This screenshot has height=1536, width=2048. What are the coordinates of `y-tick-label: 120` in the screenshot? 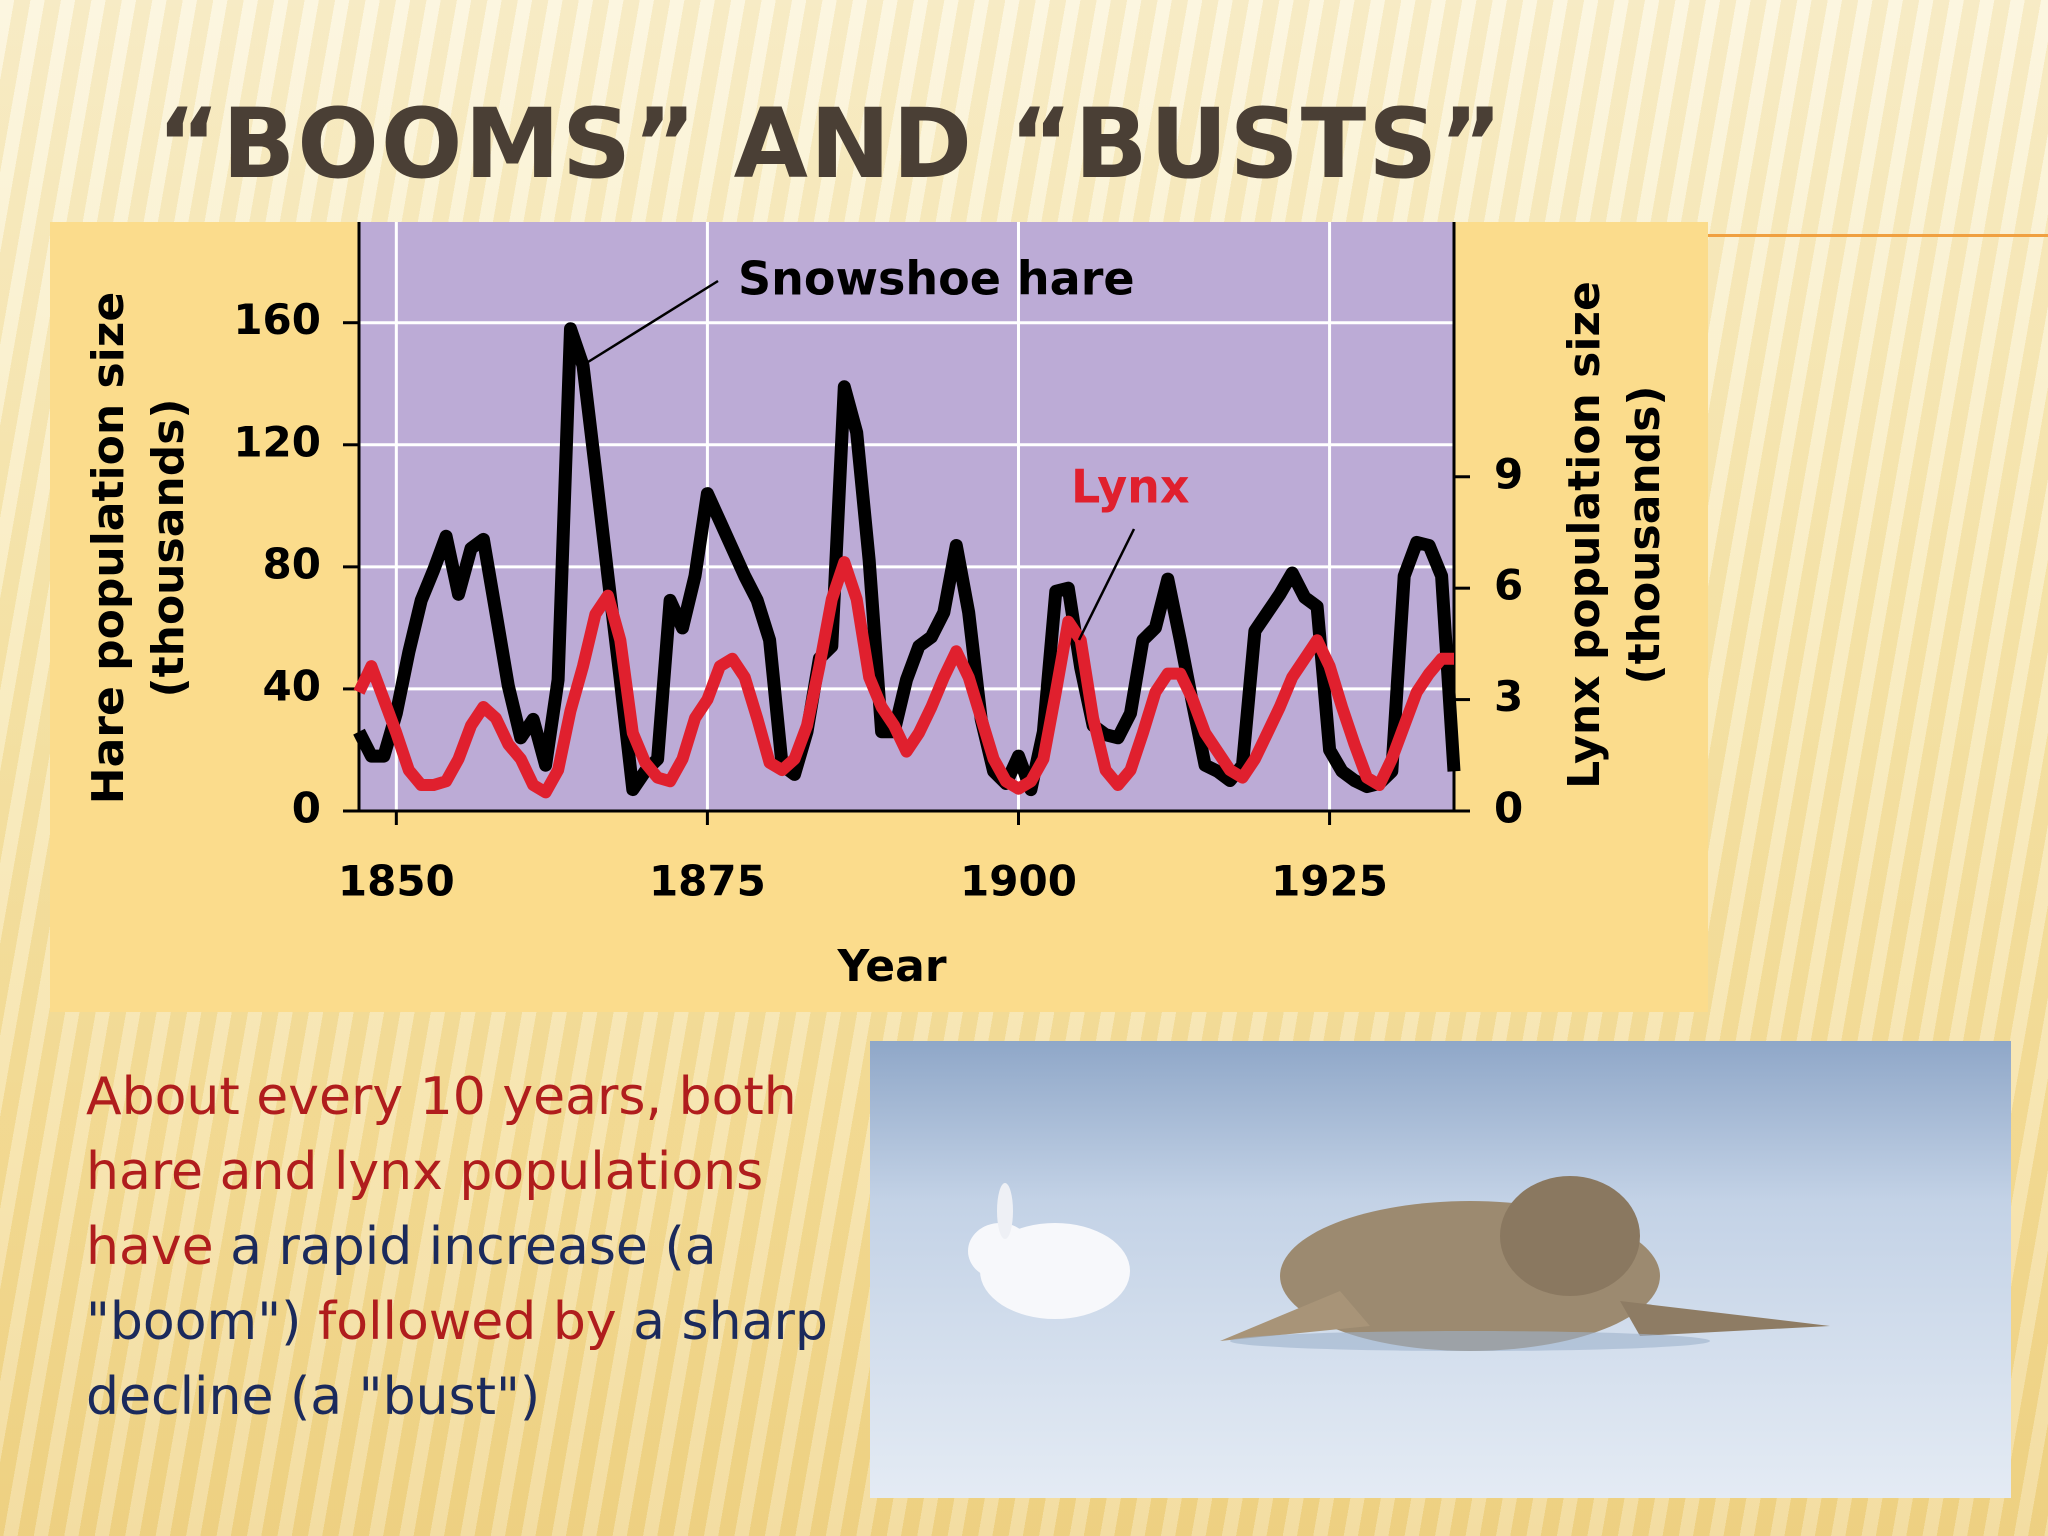 It's located at (277, 441).